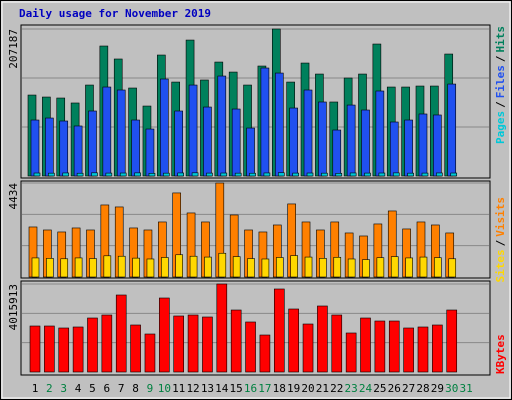  Describe the element at coordinates (293, 388) in the screenshot. I see `x-tick-label: 19` at that location.